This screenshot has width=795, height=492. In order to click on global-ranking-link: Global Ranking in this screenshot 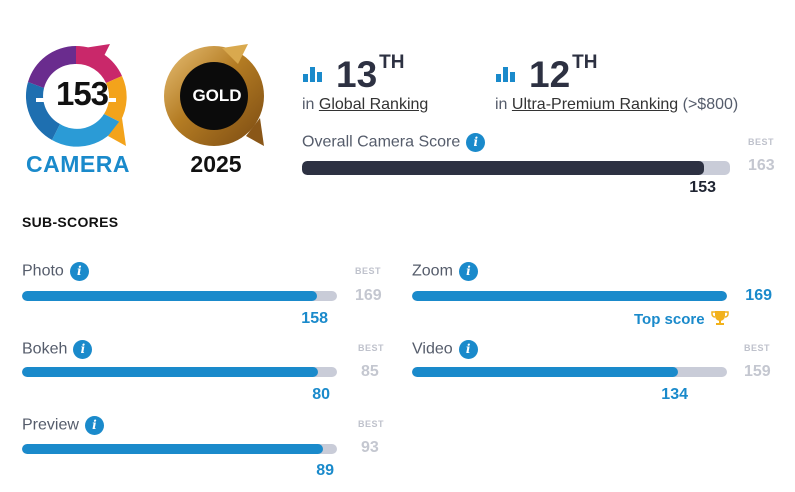, I will do `click(373, 104)`.